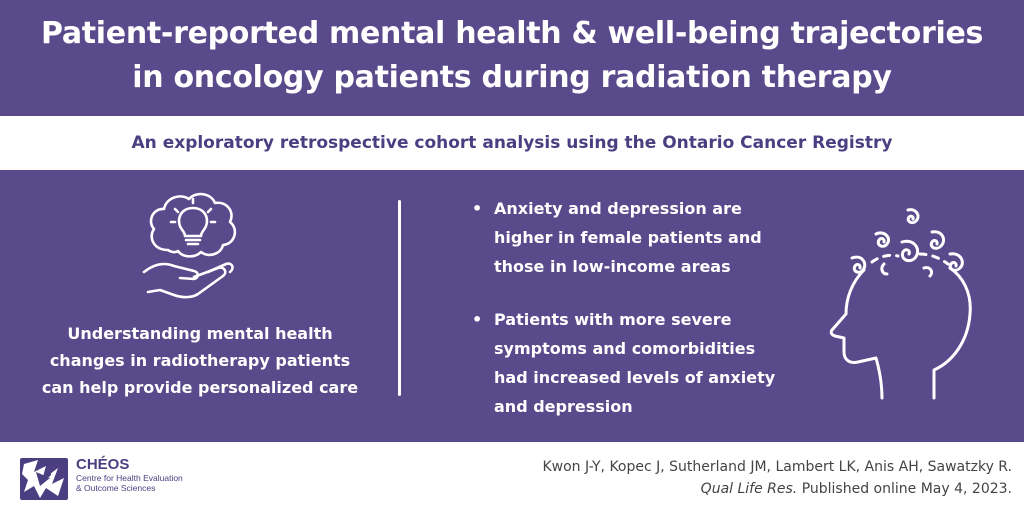 The width and height of the screenshot is (1024, 512). I want to click on left-text-line-3: can help provide personalized care, so click(200, 387).